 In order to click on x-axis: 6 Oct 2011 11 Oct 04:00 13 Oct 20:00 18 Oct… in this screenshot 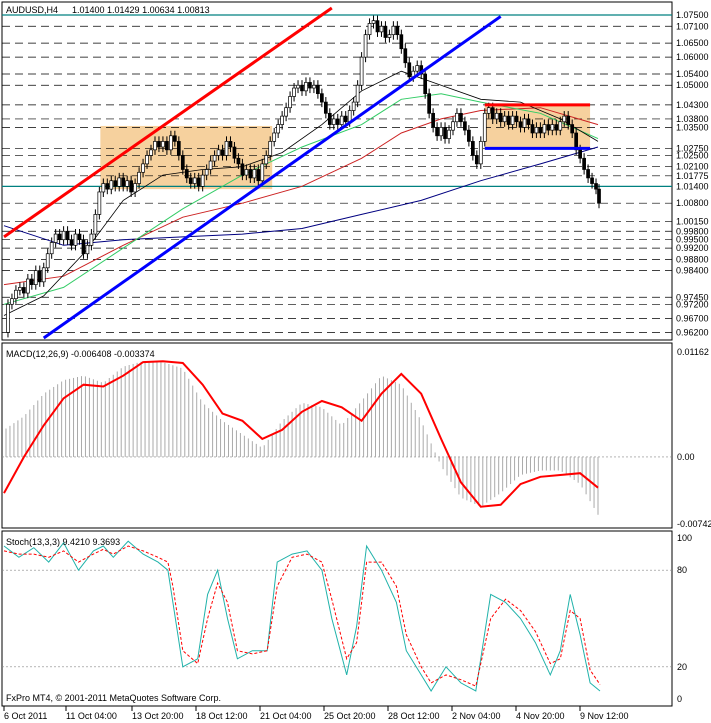, I will do `click(316, 713)`.